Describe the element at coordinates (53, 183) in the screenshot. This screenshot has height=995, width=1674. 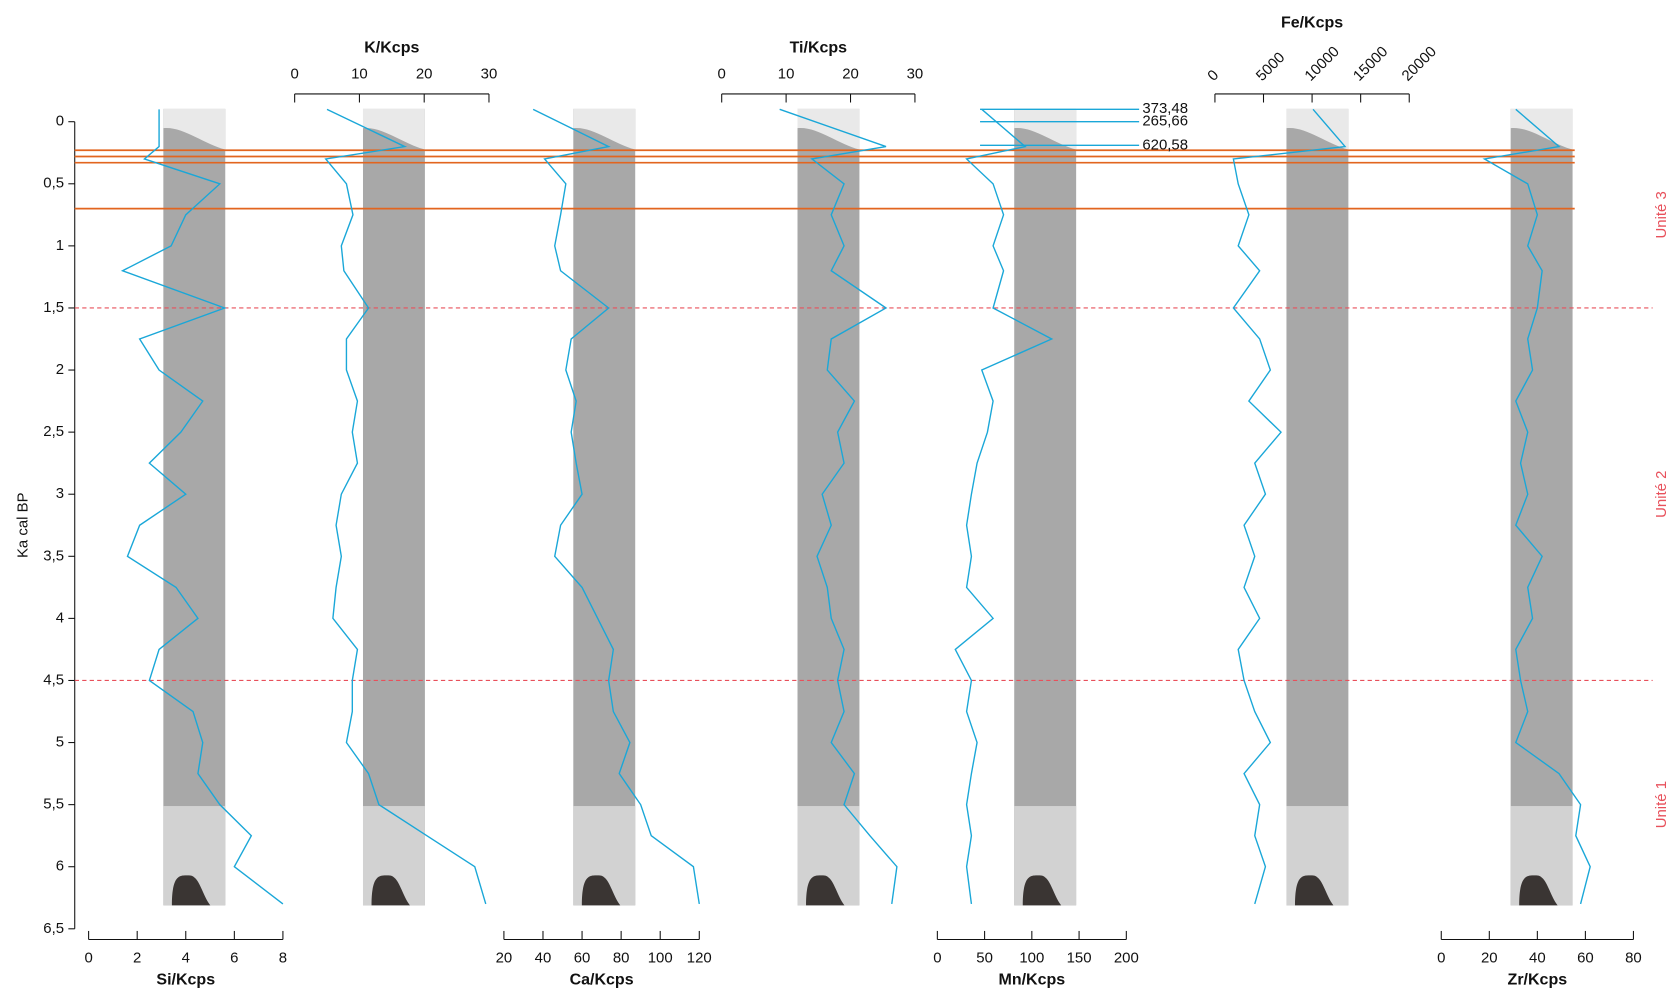
I see `y-tick-label: 0,5` at that location.